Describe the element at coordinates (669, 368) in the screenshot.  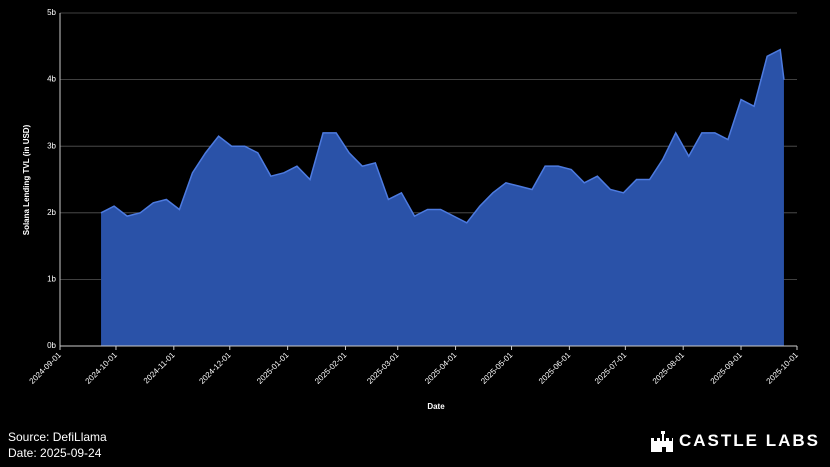
I see `x-tick-label: 2025-08-01` at that location.